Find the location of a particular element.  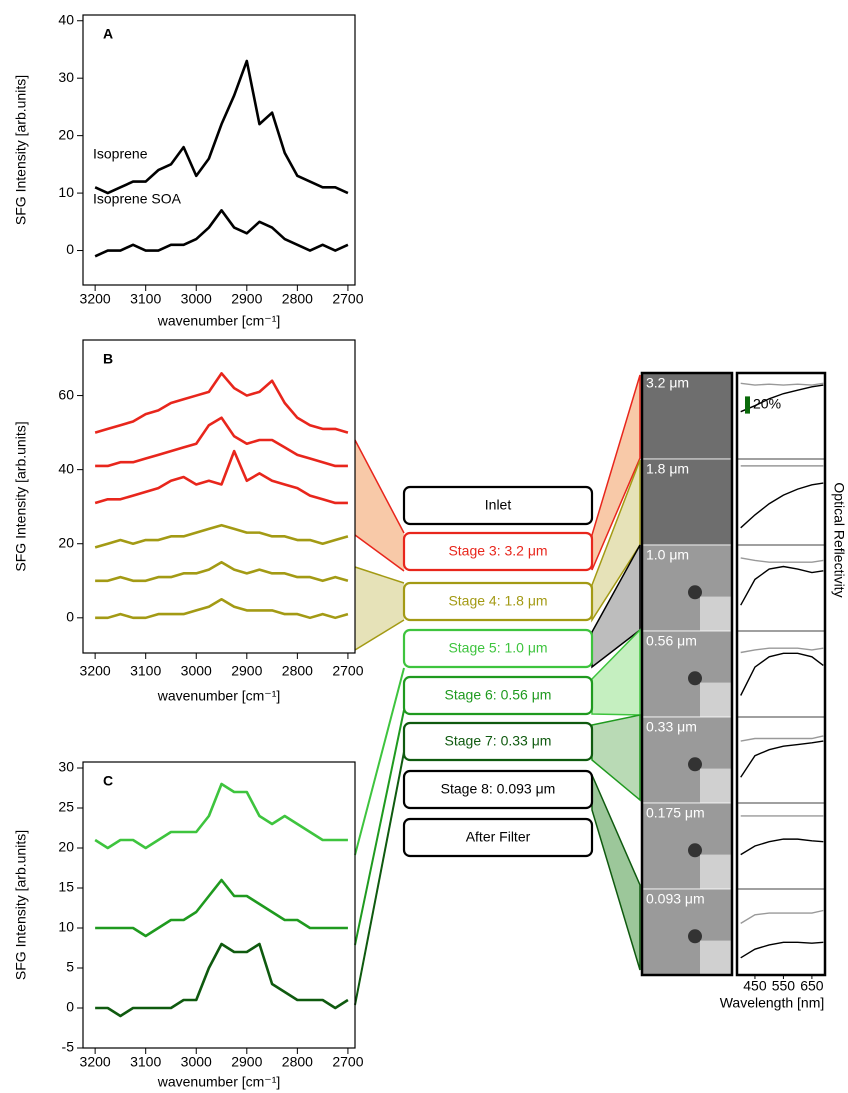

micrograph is located at coordinates (687, 502).